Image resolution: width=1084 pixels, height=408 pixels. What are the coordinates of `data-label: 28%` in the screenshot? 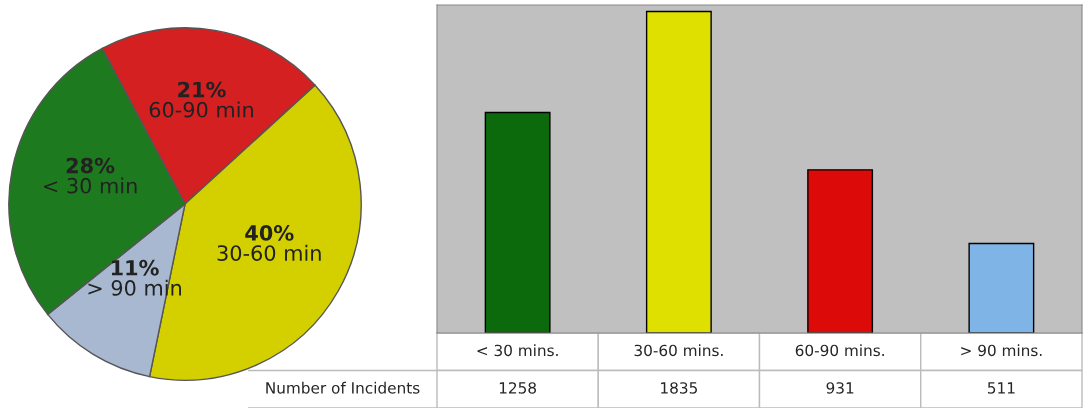 It's located at (90, 165).